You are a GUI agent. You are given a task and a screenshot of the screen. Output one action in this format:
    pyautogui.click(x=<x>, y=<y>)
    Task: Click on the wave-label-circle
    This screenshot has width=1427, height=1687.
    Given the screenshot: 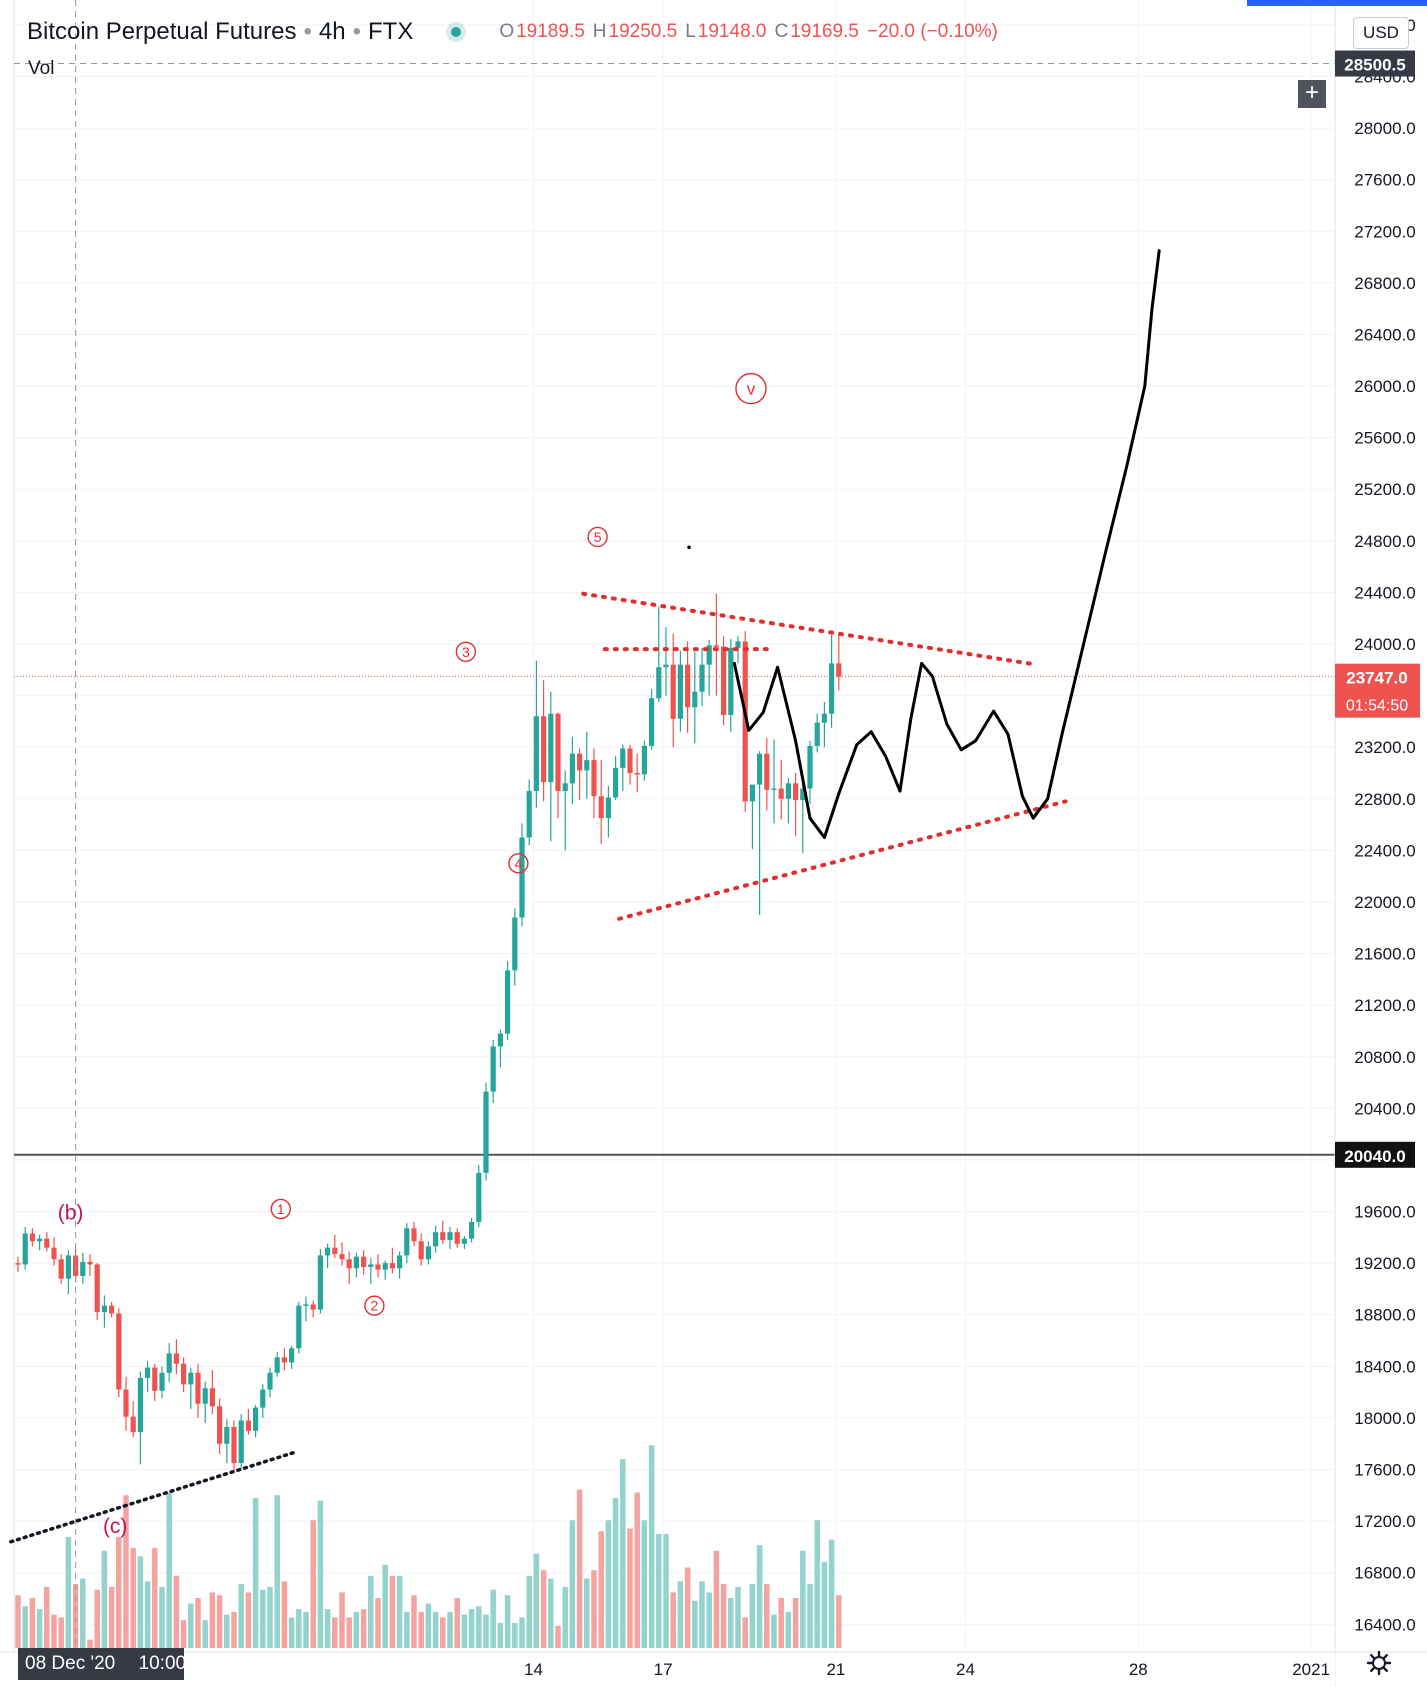 What is the action you would take?
    pyautogui.click(x=518, y=863)
    